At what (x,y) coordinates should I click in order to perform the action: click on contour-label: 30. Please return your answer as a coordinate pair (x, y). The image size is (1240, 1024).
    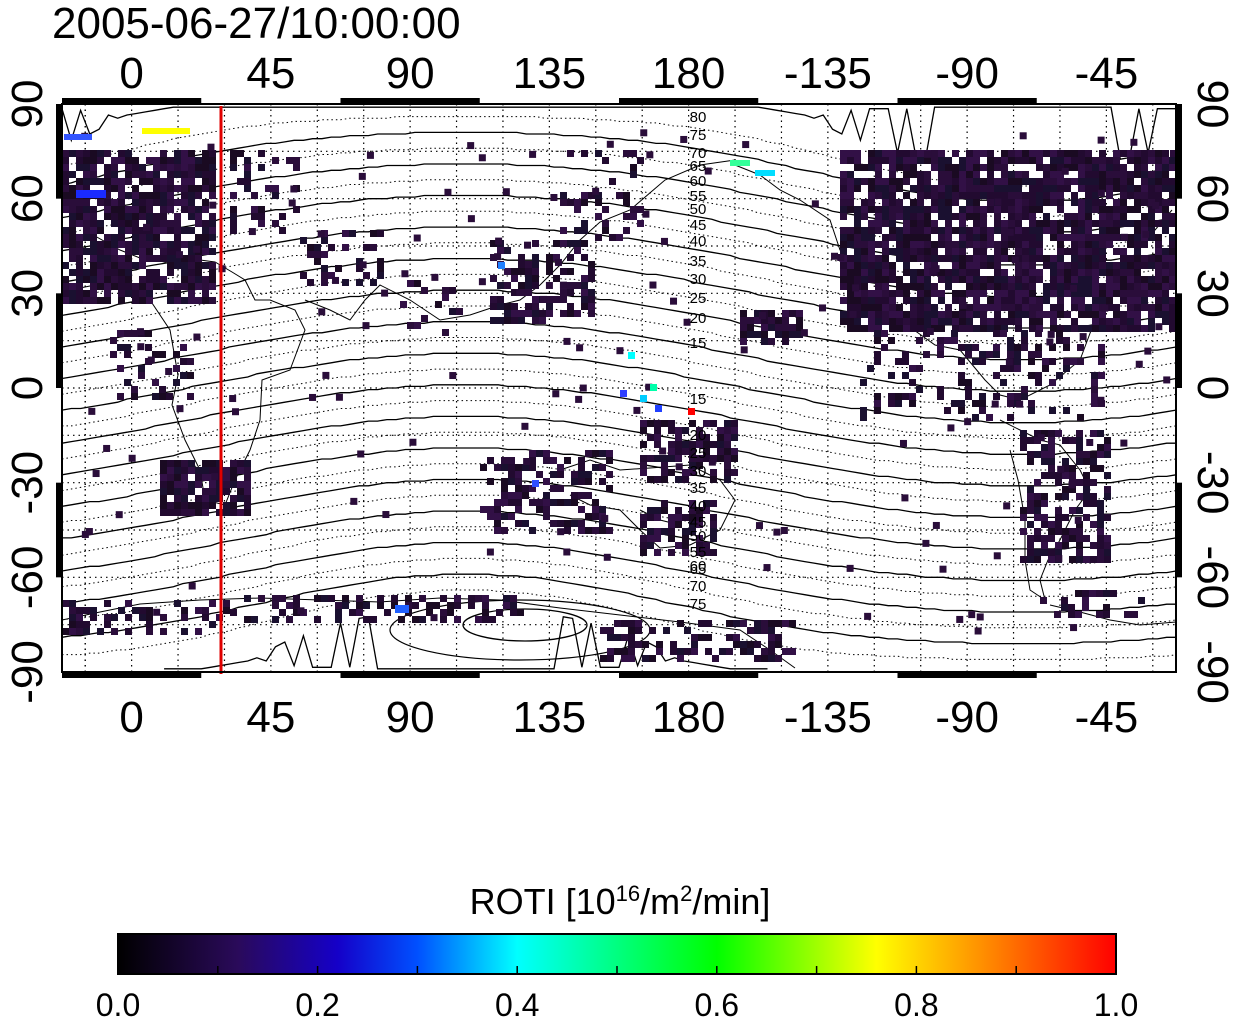
    Looking at the image, I should click on (698, 279).